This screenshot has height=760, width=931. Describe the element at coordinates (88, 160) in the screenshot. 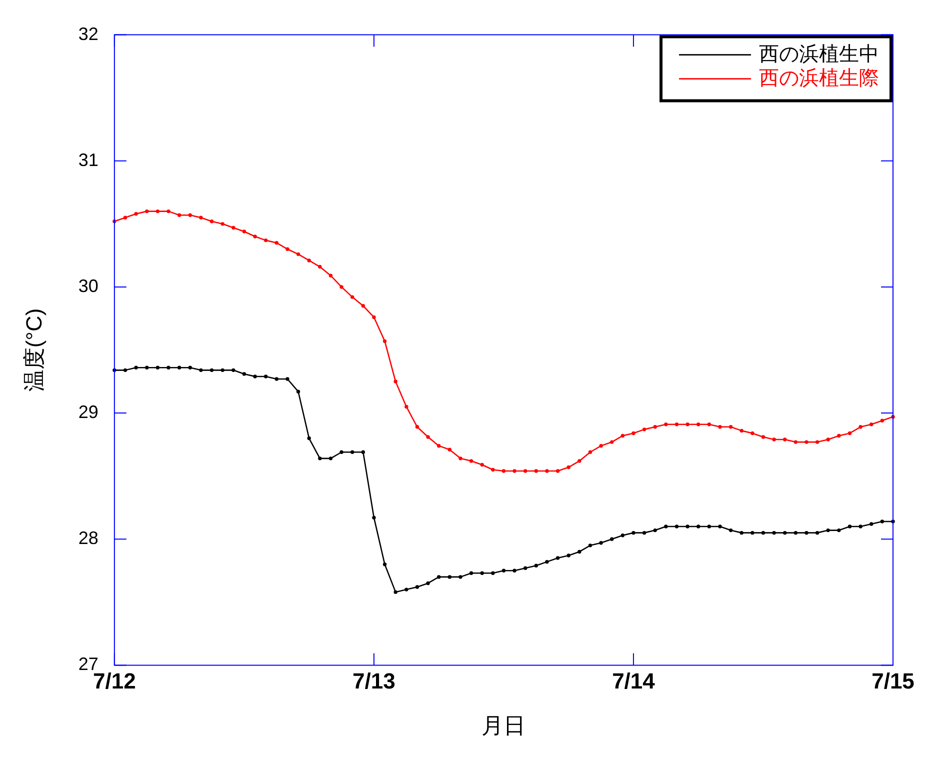

I see `y-tick-label: 31` at that location.